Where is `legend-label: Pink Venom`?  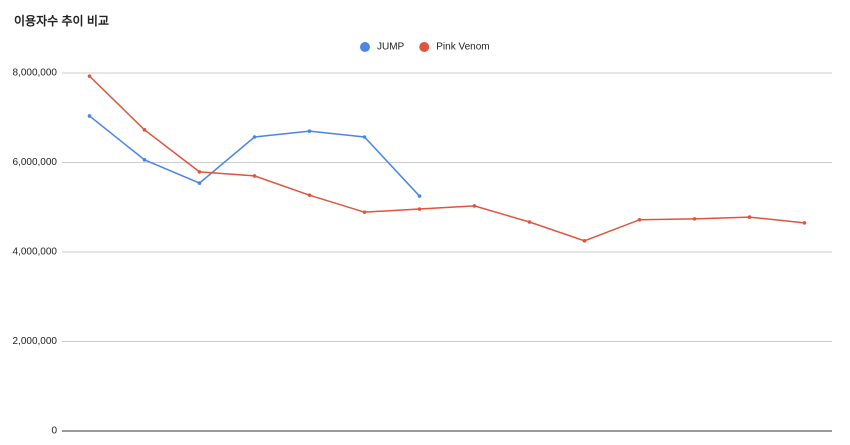
legend-label: Pink Venom is located at coordinates (462, 47).